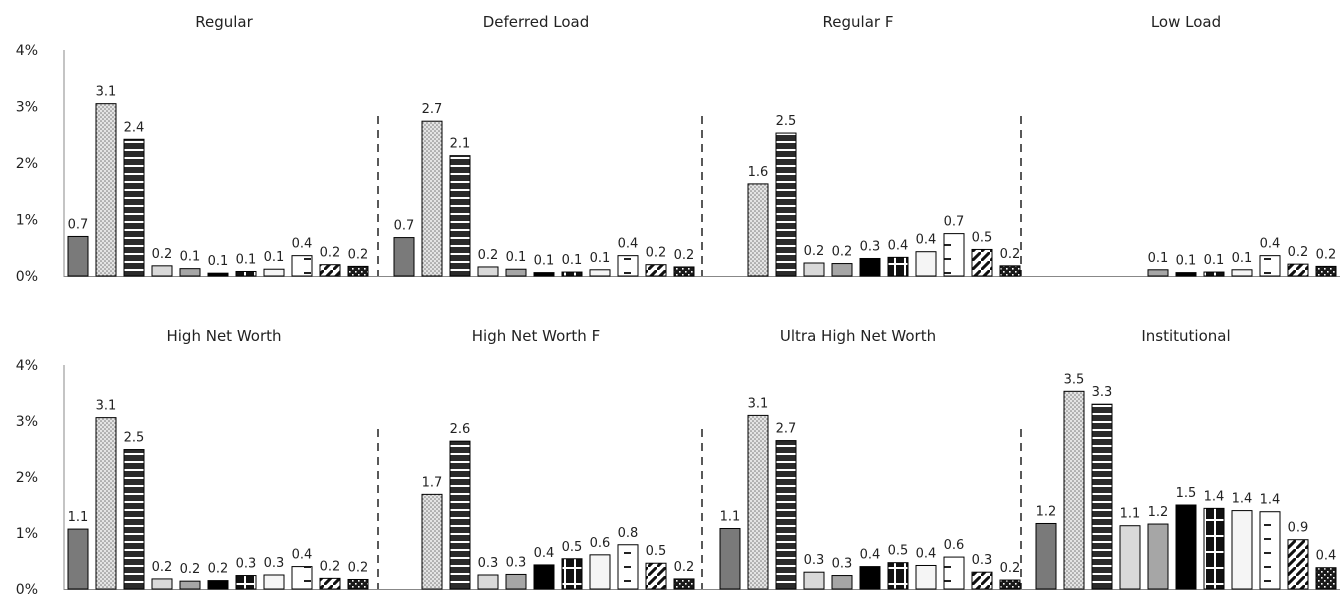  Describe the element at coordinates (27, 588) in the screenshot. I see `y-tick-label: 0%` at that location.